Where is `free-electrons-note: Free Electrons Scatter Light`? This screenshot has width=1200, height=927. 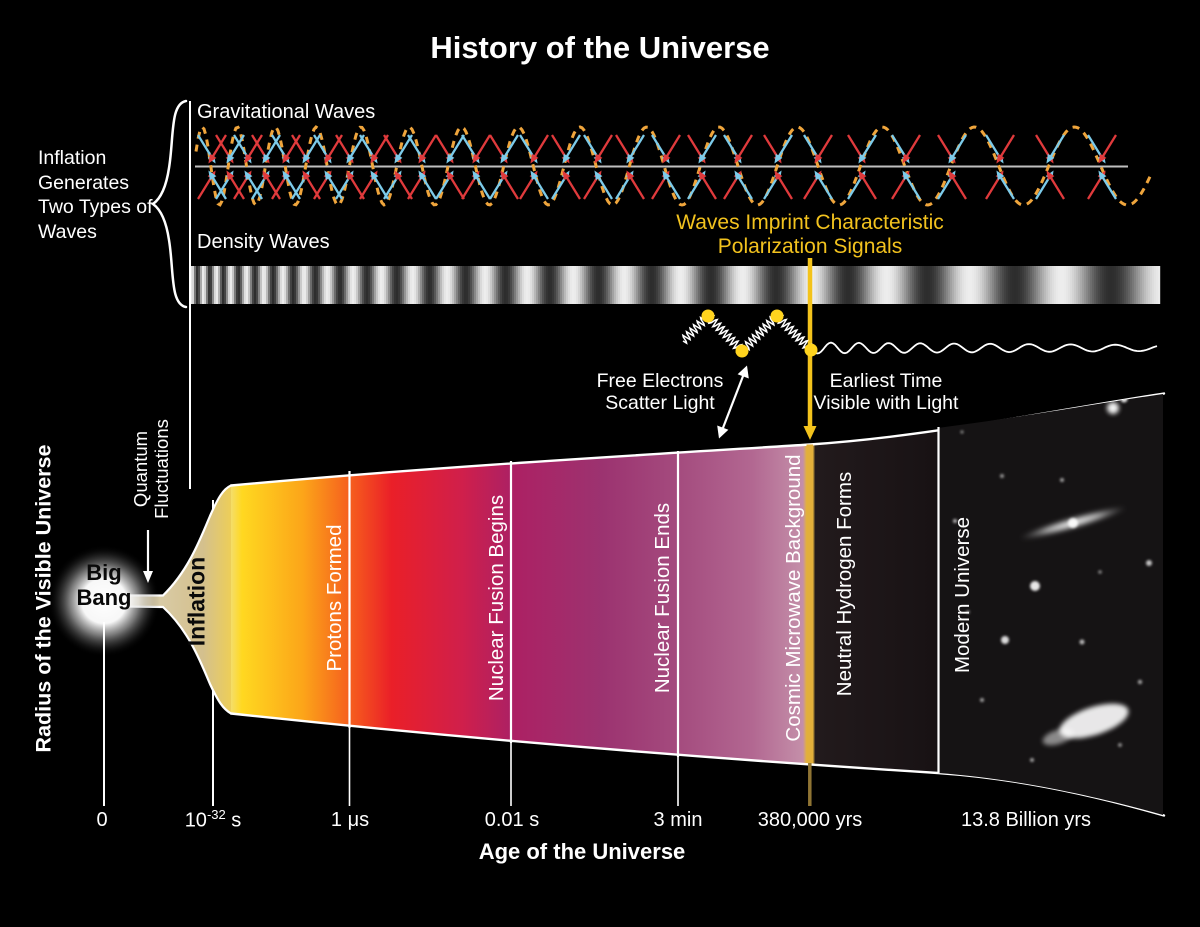
free-electrons-note: Free Electrons Scatter Light is located at coordinates (660, 392).